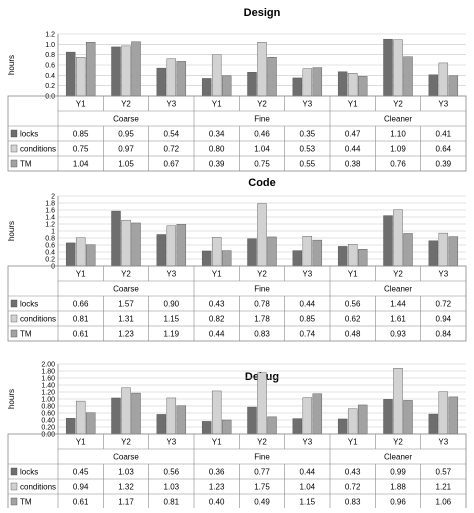 This screenshot has width=474, height=513. Describe the element at coordinates (126, 487) in the screenshot. I see `table-cell-value: 1.32` at that location.